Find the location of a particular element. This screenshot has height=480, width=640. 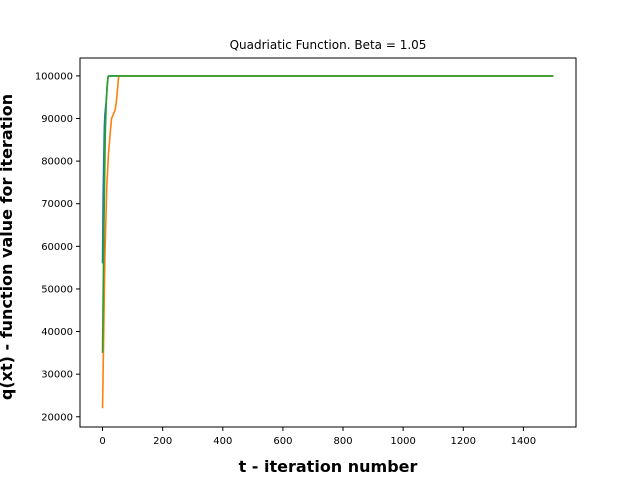

y-tick-label: 50000 is located at coordinates (57, 289).